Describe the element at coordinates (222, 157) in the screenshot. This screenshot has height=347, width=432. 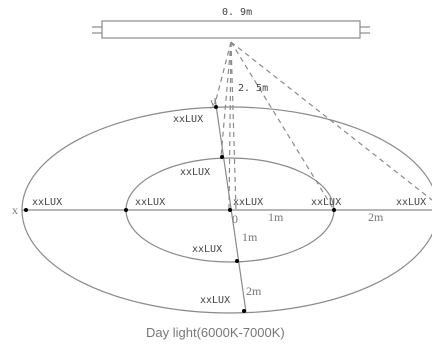
I see `point-inner-top` at that location.